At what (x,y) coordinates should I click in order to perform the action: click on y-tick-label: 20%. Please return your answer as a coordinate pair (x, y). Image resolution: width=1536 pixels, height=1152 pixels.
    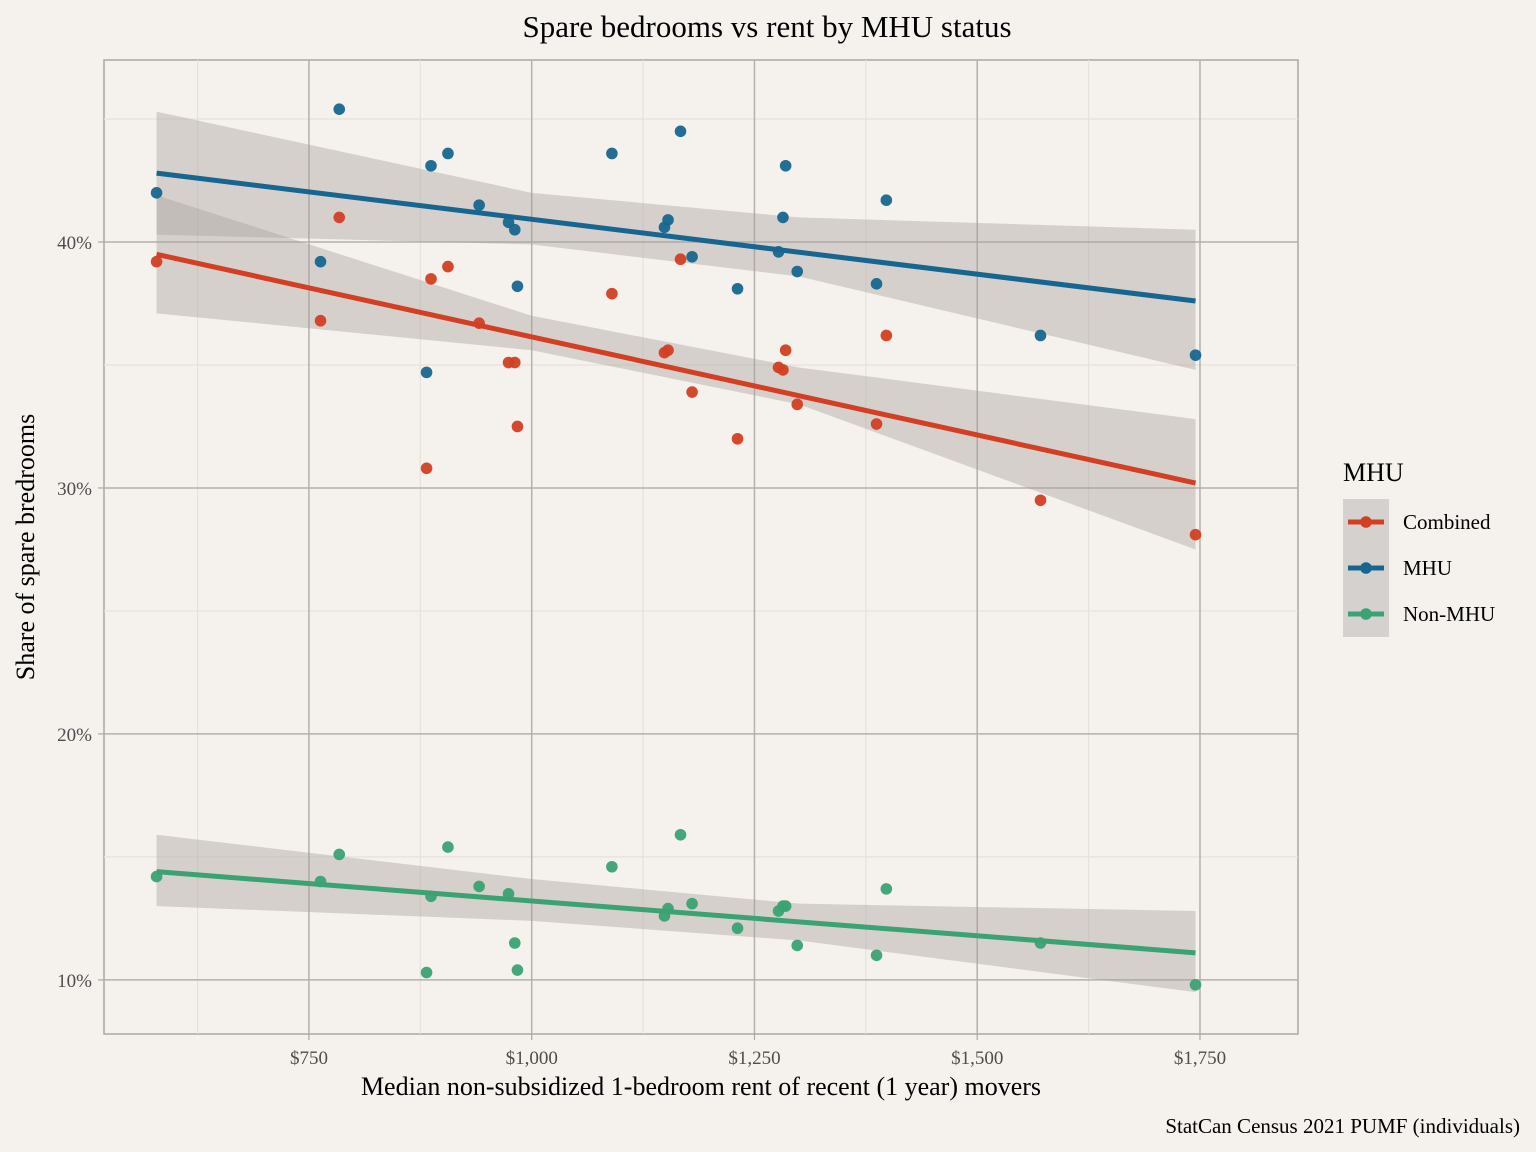
    Looking at the image, I should click on (74, 735).